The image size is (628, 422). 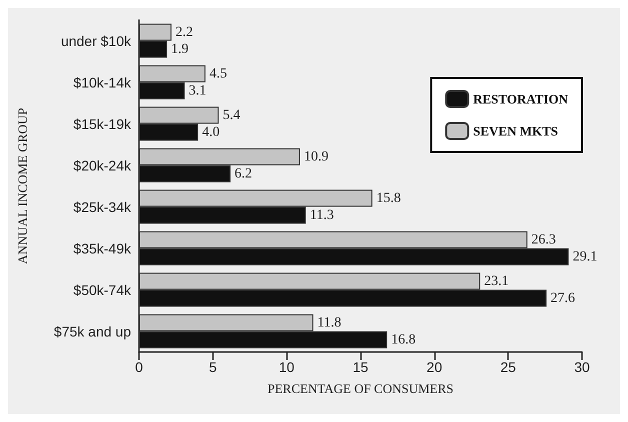 I want to click on data-label: 23.1, so click(x=496, y=281).